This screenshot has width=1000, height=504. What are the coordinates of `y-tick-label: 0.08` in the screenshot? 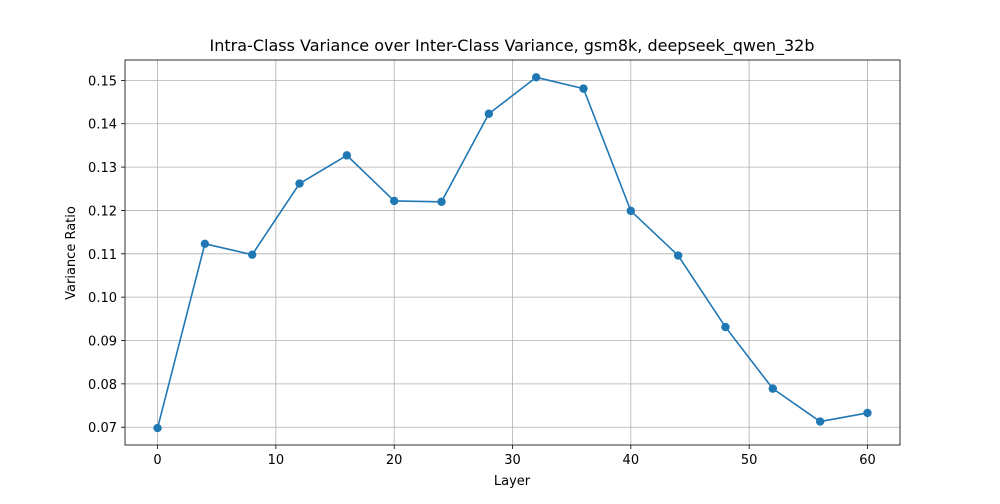 It's located at (102, 385).